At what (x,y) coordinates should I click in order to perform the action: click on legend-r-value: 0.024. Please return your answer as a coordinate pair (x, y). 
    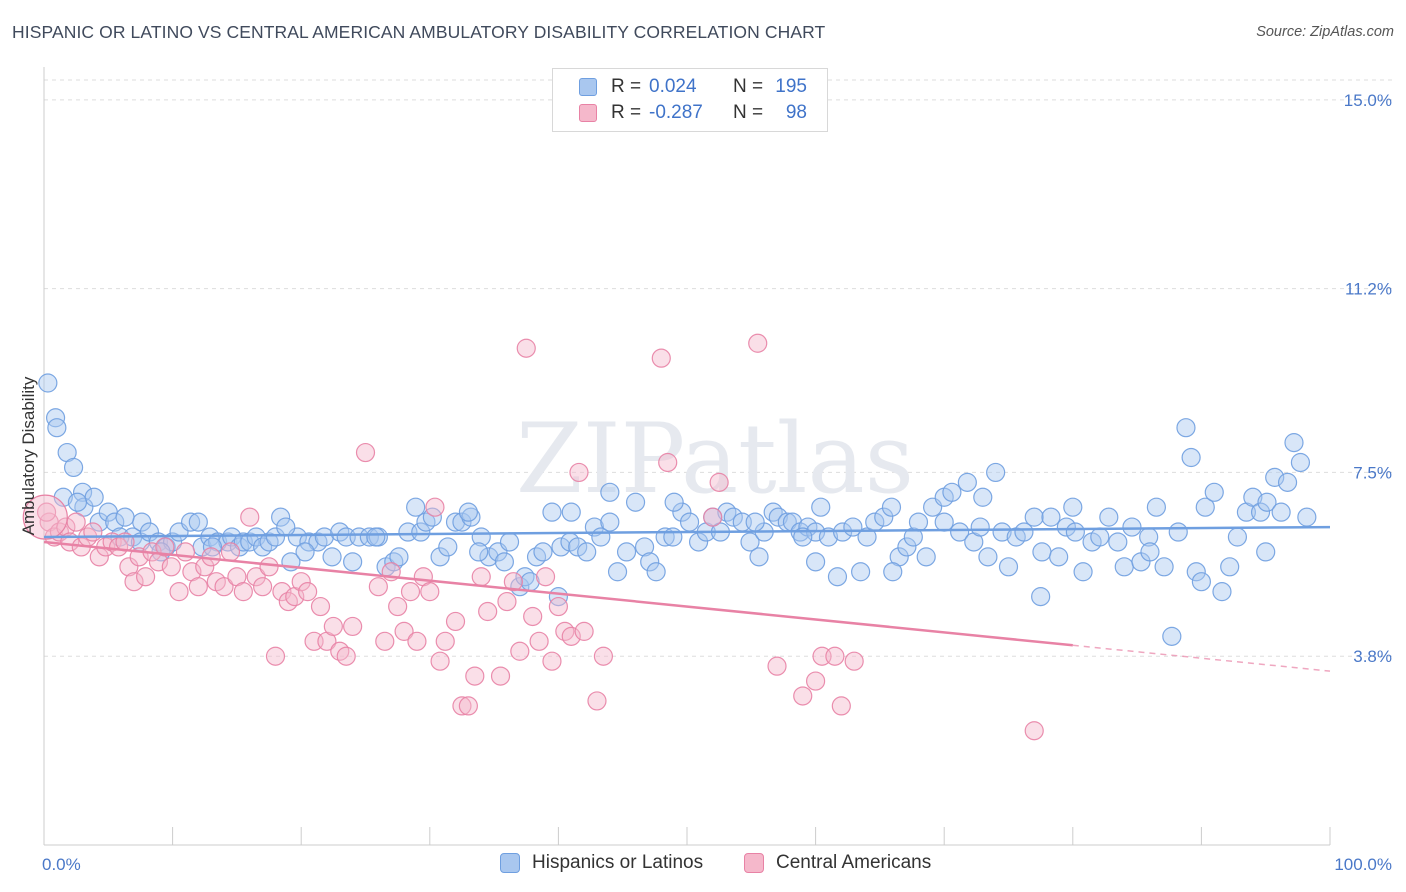
    Looking at the image, I should click on (673, 86).